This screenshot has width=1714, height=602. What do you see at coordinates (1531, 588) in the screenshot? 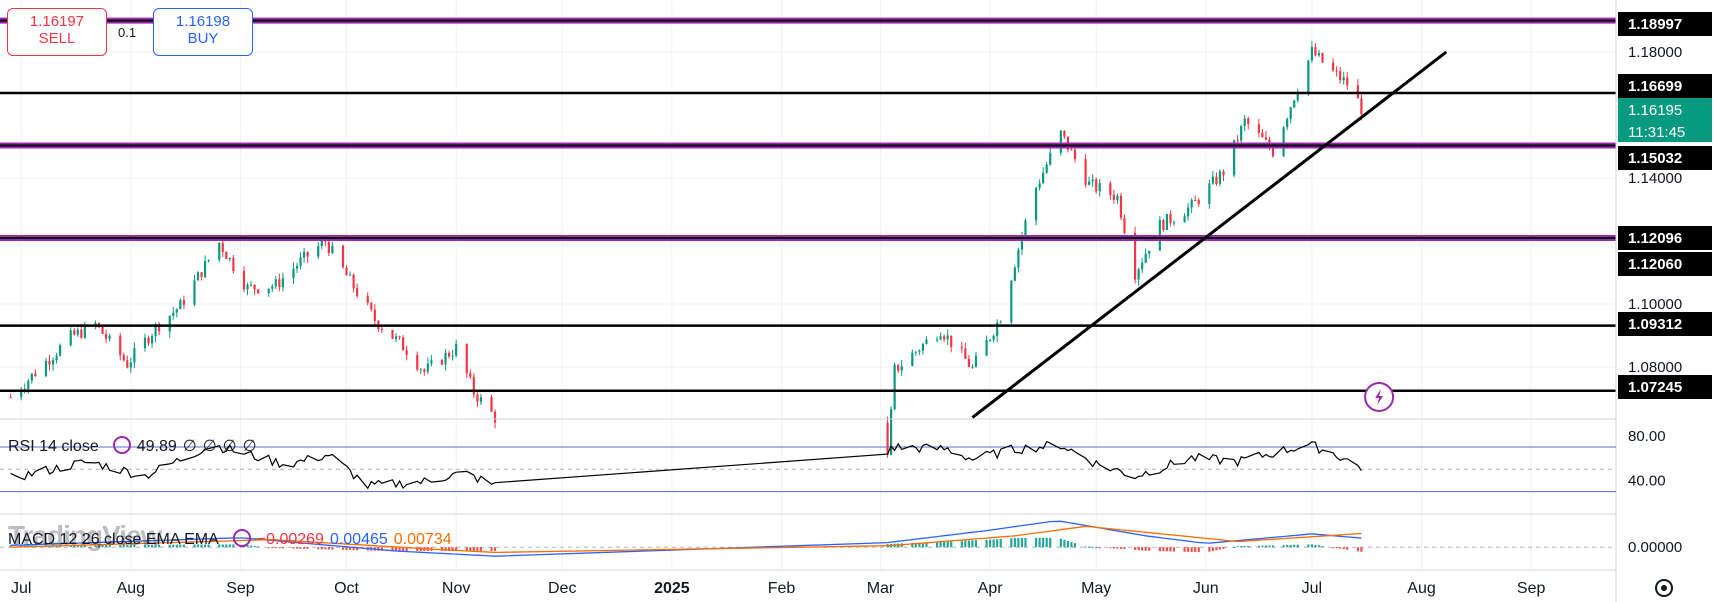
I see `time-axis-label: Sep` at bounding box center [1531, 588].